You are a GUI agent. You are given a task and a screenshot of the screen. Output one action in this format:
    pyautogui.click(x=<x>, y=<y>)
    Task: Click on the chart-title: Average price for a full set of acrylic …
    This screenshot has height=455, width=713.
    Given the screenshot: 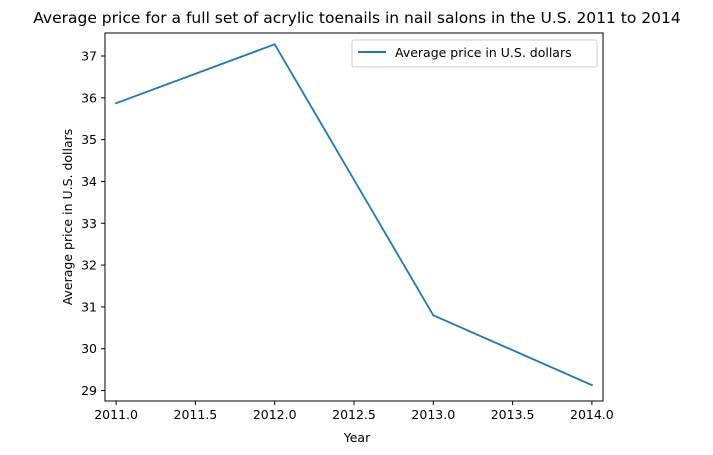 What is the action you would take?
    pyautogui.click(x=357, y=18)
    